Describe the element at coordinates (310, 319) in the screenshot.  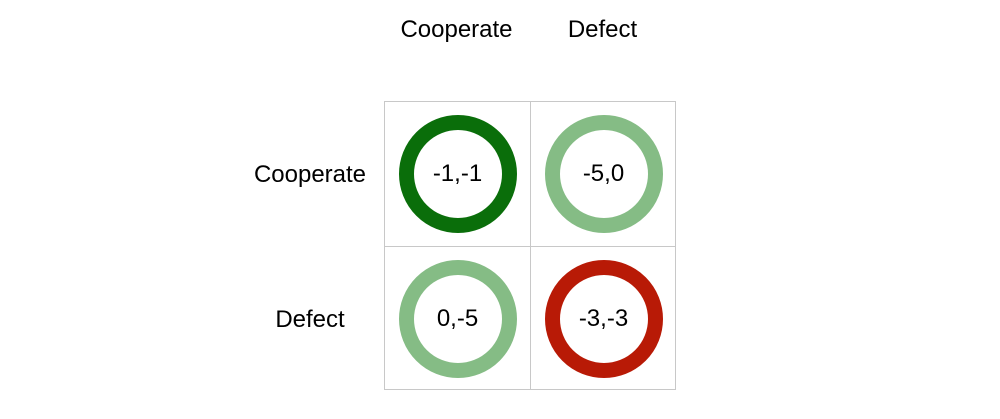
I see `row-header-defect: Defect` at that location.